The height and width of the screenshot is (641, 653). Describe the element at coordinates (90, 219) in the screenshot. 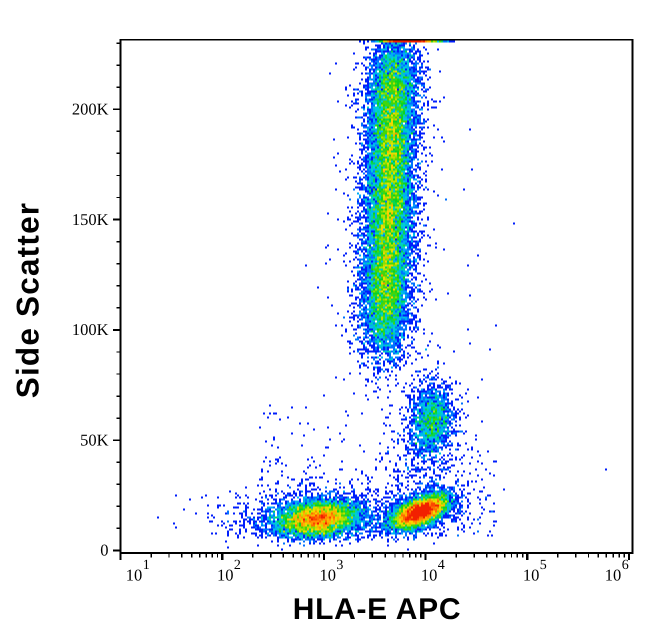

I see `svg-text: 150K` at that location.